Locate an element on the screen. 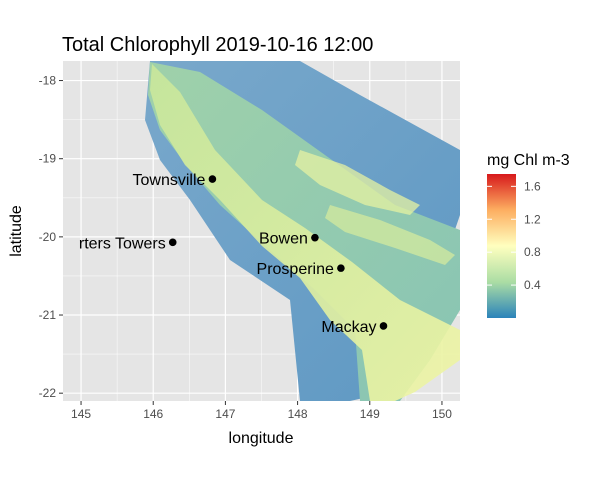 The width and height of the screenshot is (600, 480). legend-tick-label: 1.2 is located at coordinates (532, 219).